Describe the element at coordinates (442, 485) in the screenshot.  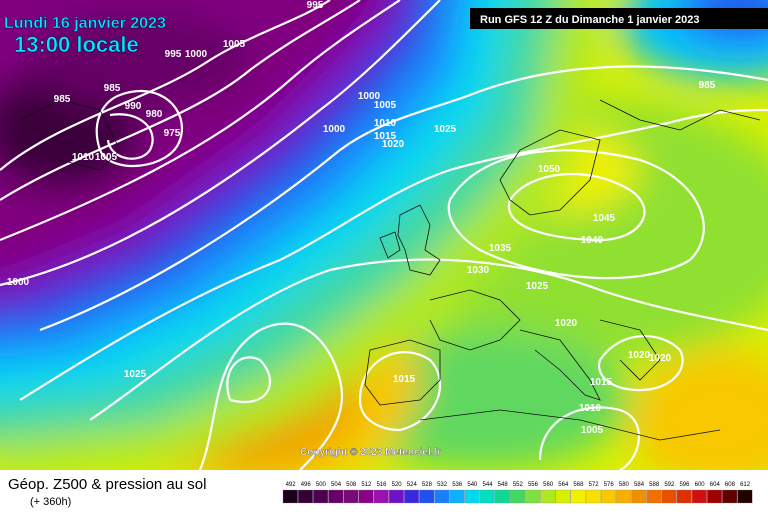
I see `legend-value: 532` at that location.